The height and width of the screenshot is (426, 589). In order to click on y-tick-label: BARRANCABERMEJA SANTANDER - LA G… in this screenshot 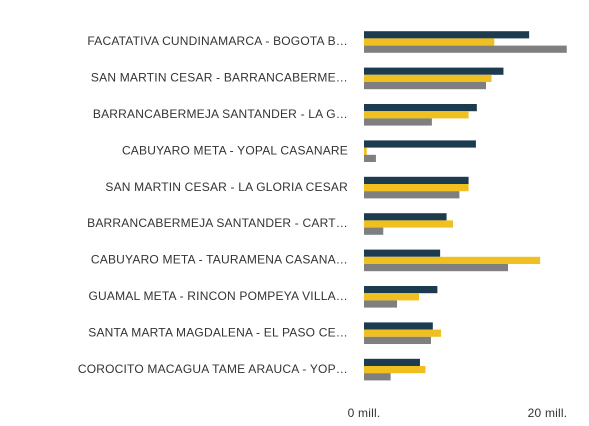, I will do `click(220, 114)`.